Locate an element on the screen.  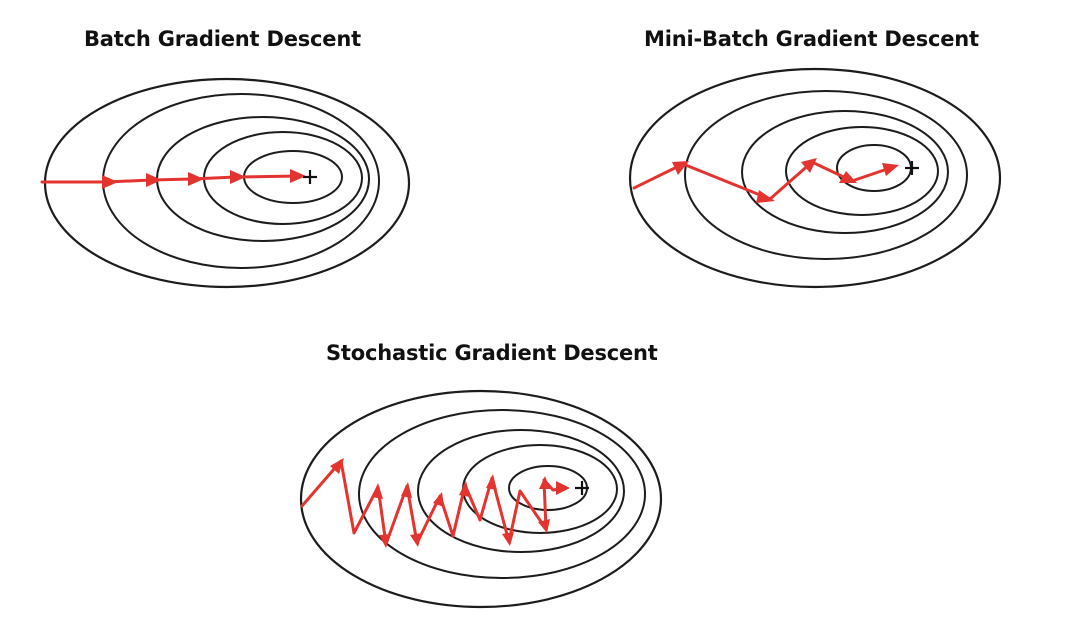
stochastic-panel is located at coordinates (481, 499).